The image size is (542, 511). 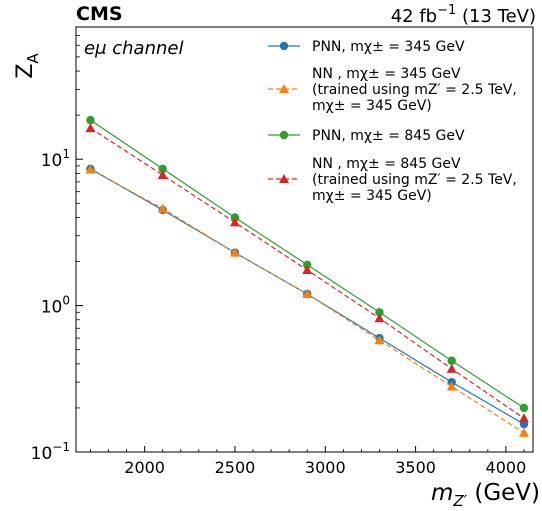 I want to click on y-axis-label-main: Z, so click(x=25, y=71).